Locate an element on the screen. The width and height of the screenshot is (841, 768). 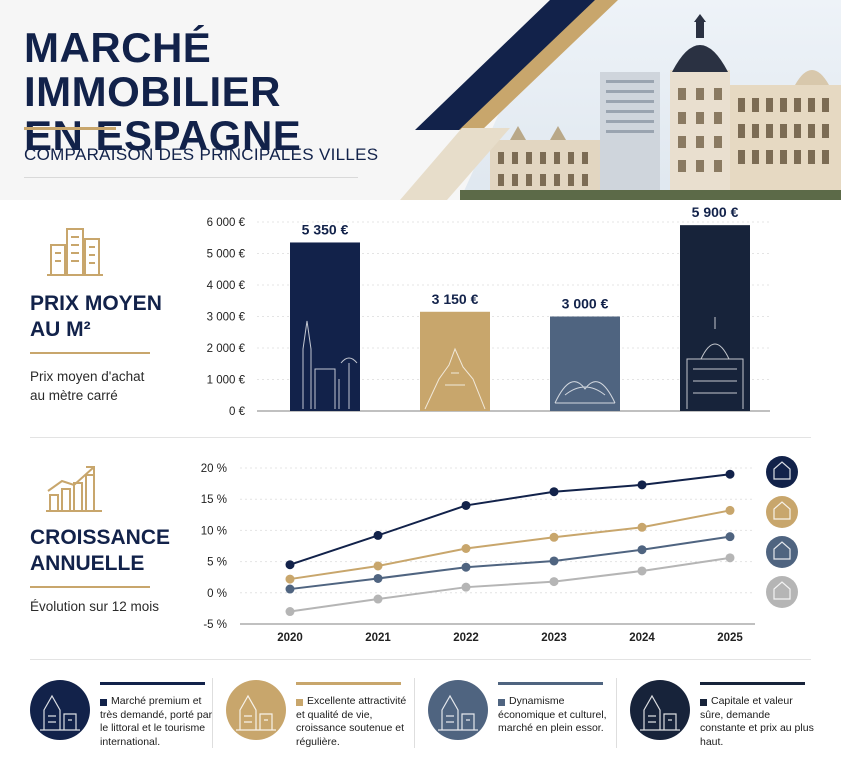
line-x-tick-label: 2022 is located at coordinates (466, 638).